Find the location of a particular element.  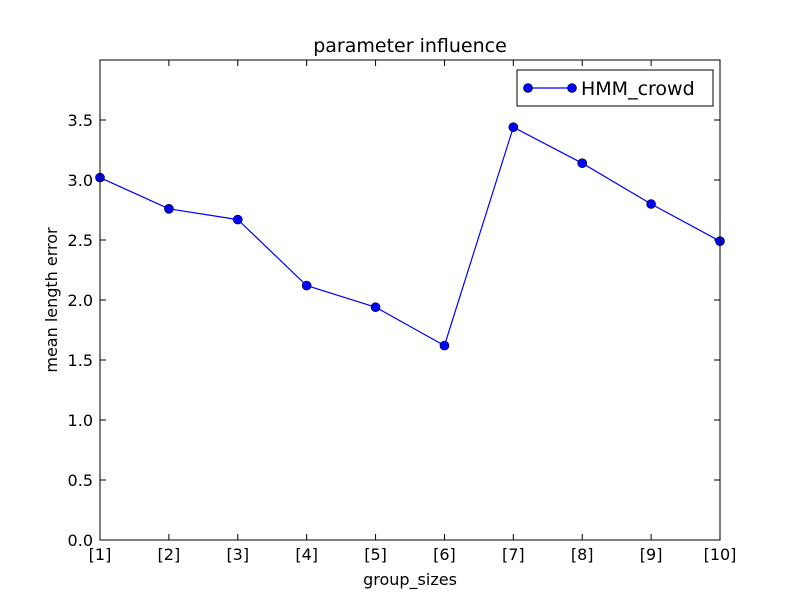

y-tick-label: 1.0 is located at coordinates (80, 420).